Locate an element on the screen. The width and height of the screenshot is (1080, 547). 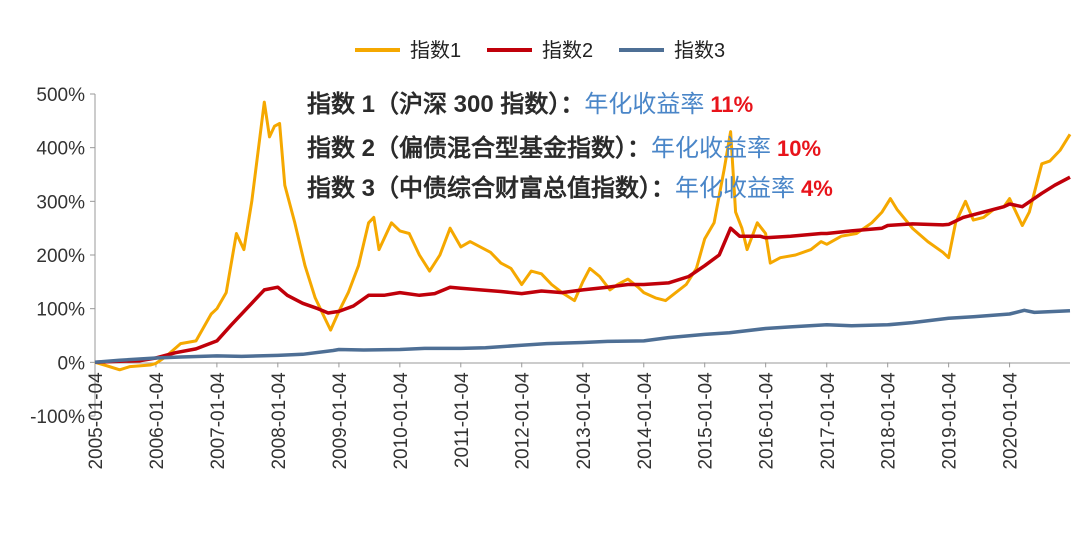
x-tick-label: 2018-01-04 is located at coordinates (889, 421).